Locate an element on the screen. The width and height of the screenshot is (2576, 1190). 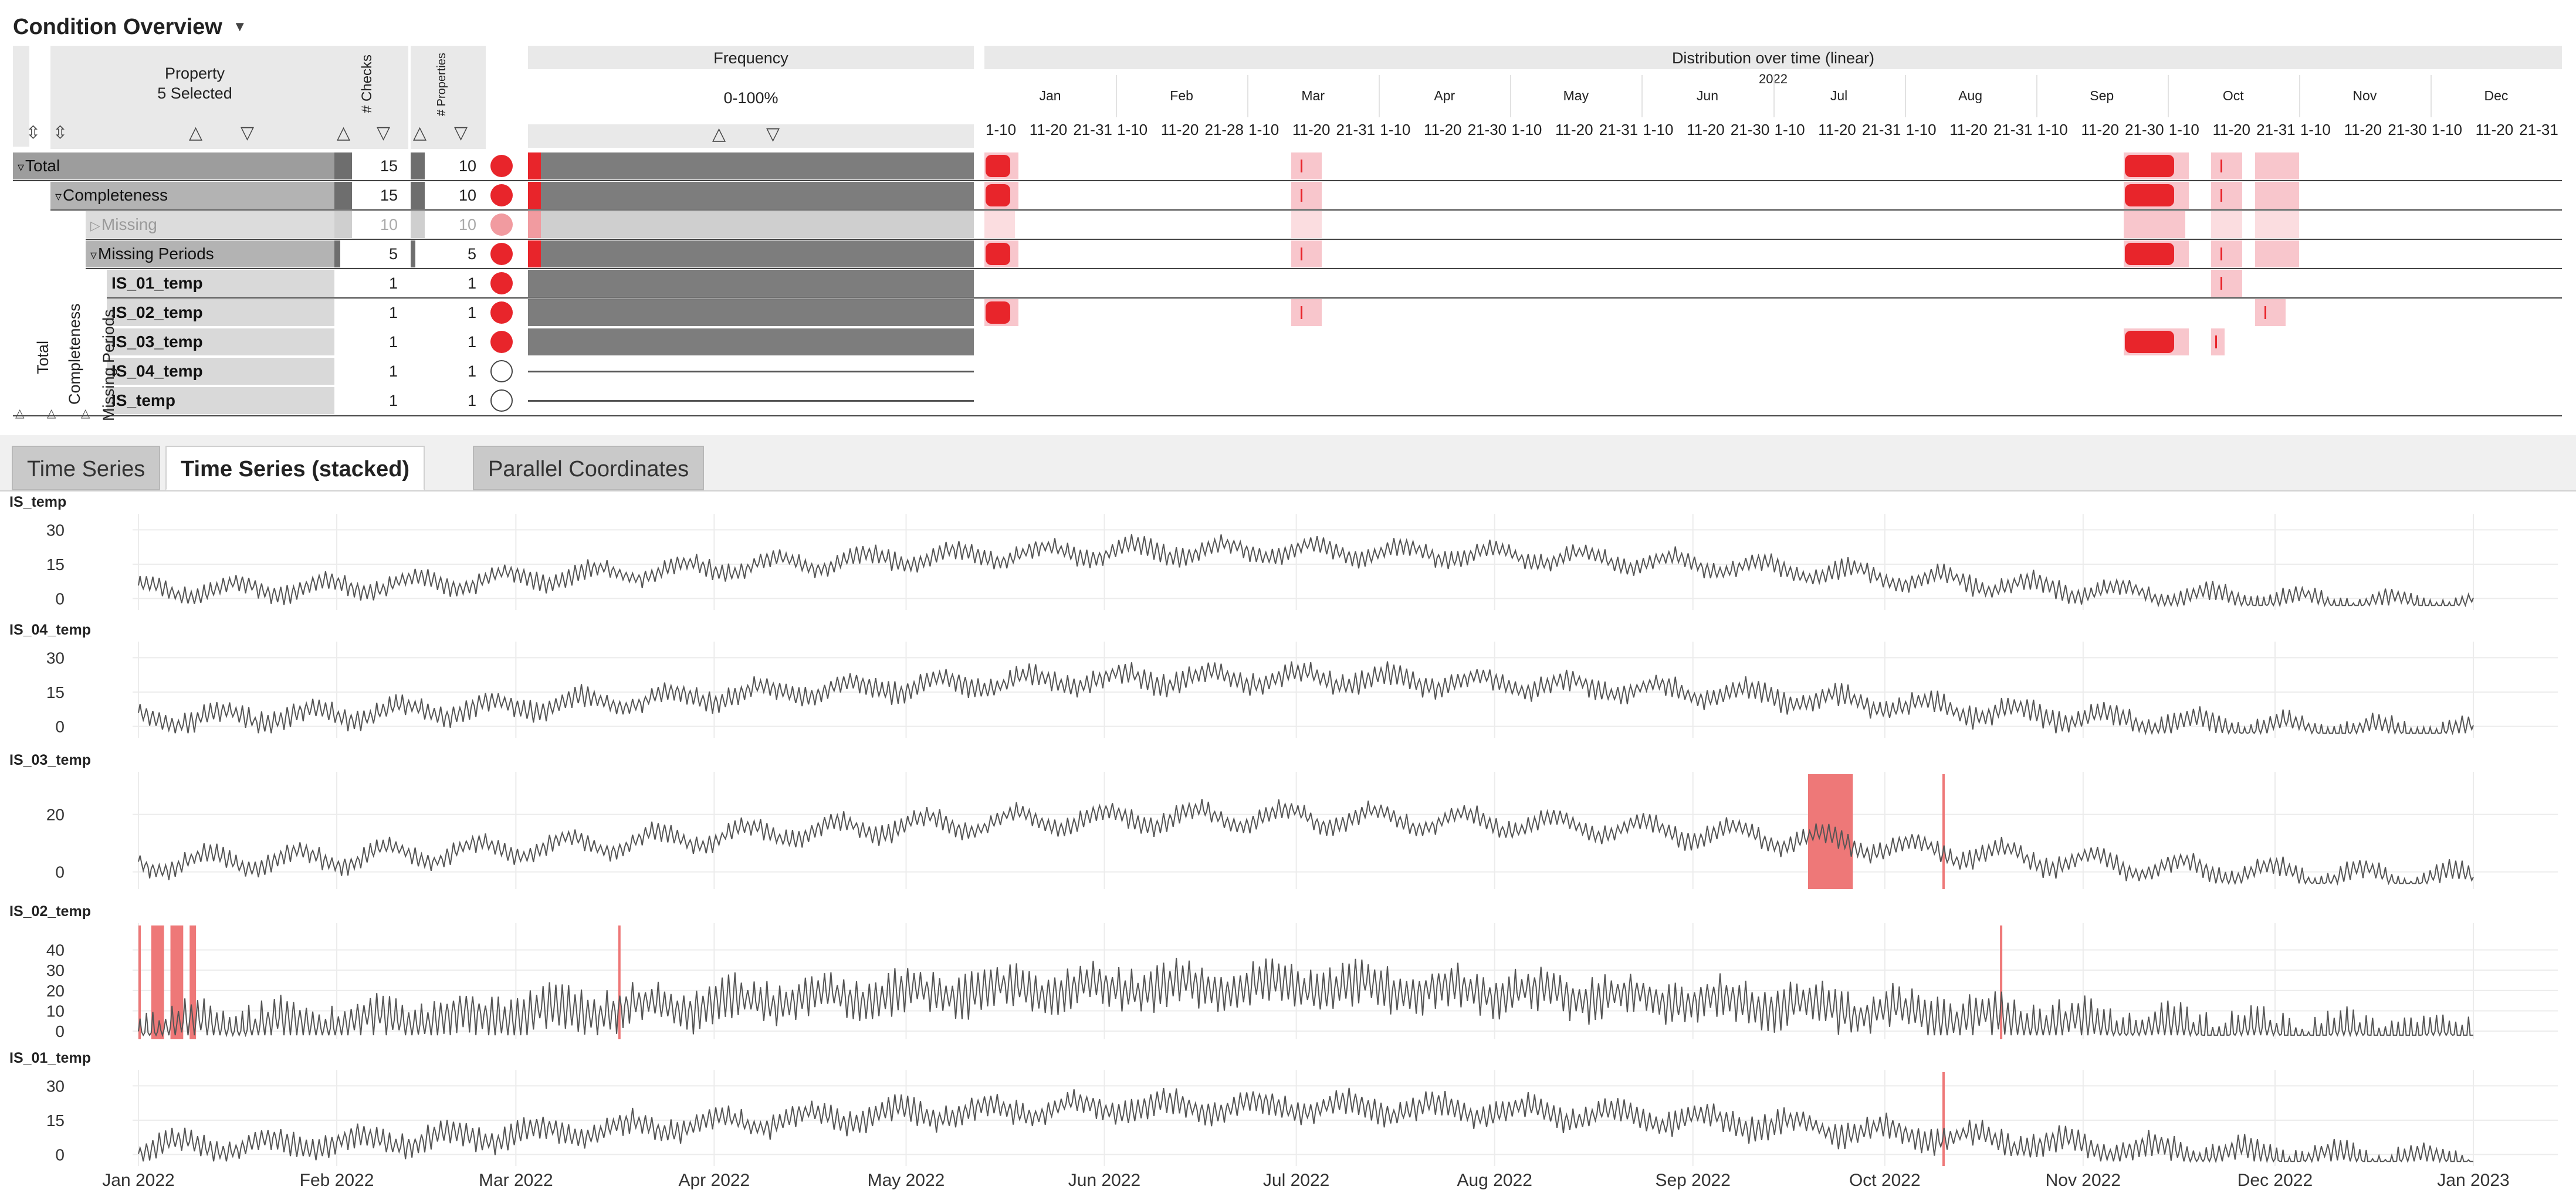
month-label: Dec is located at coordinates (2496, 95).